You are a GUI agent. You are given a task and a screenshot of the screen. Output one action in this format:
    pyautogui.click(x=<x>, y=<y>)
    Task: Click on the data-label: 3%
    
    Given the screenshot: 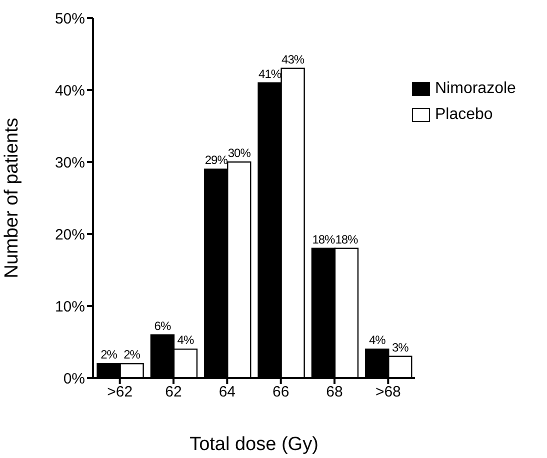 What is the action you would take?
    pyautogui.click(x=401, y=347)
    